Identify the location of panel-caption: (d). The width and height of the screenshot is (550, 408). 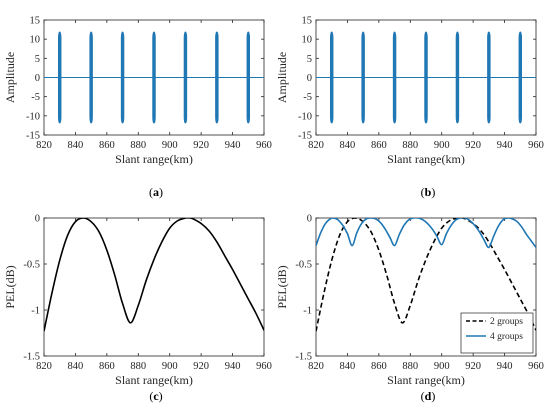
(428, 396).